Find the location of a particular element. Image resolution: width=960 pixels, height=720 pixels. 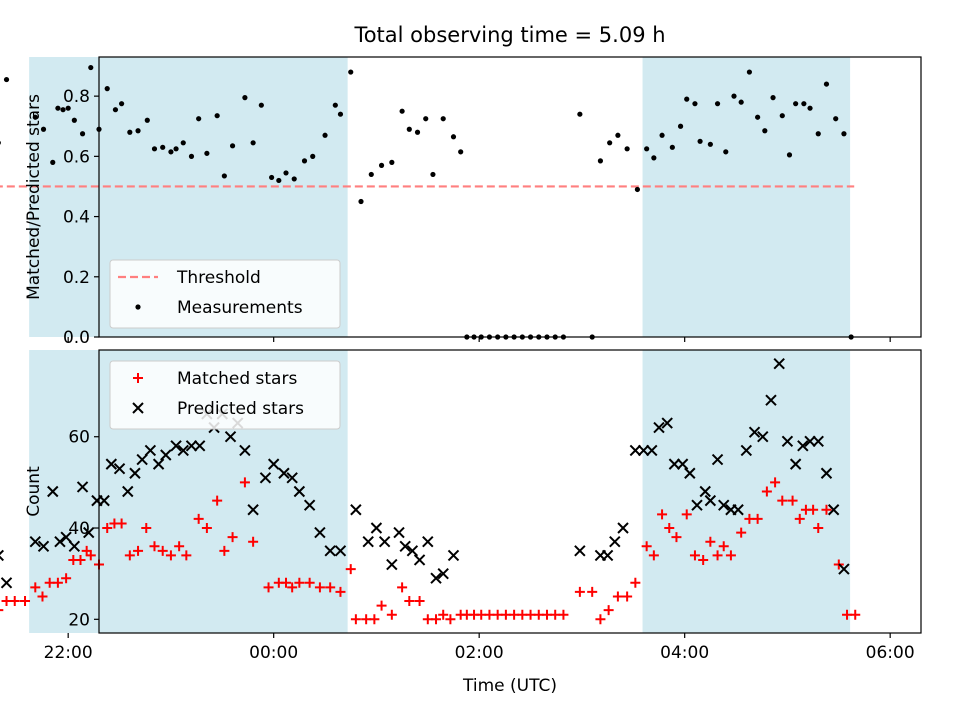

y-tick-label: 0.6 is located at coordinates (76, 157).